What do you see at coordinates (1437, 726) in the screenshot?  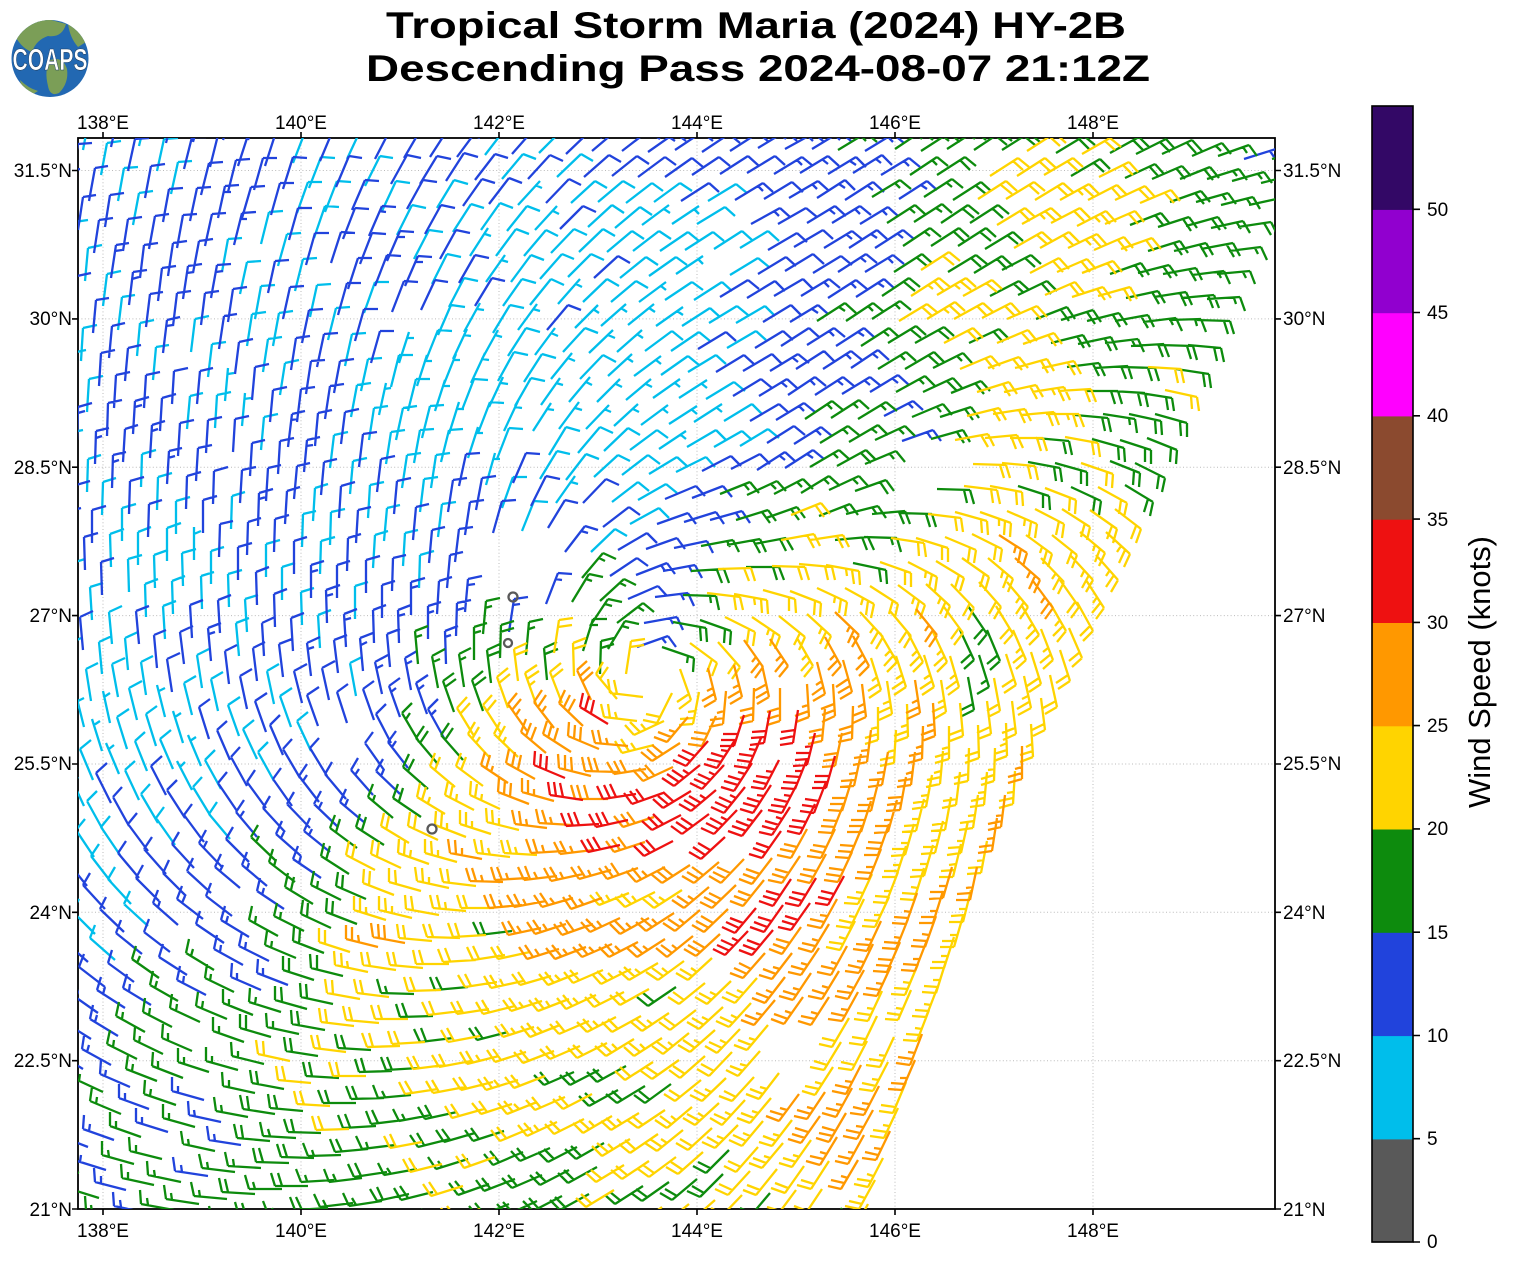 I see `svg-text: 25` at bounding box center [1437, 726].